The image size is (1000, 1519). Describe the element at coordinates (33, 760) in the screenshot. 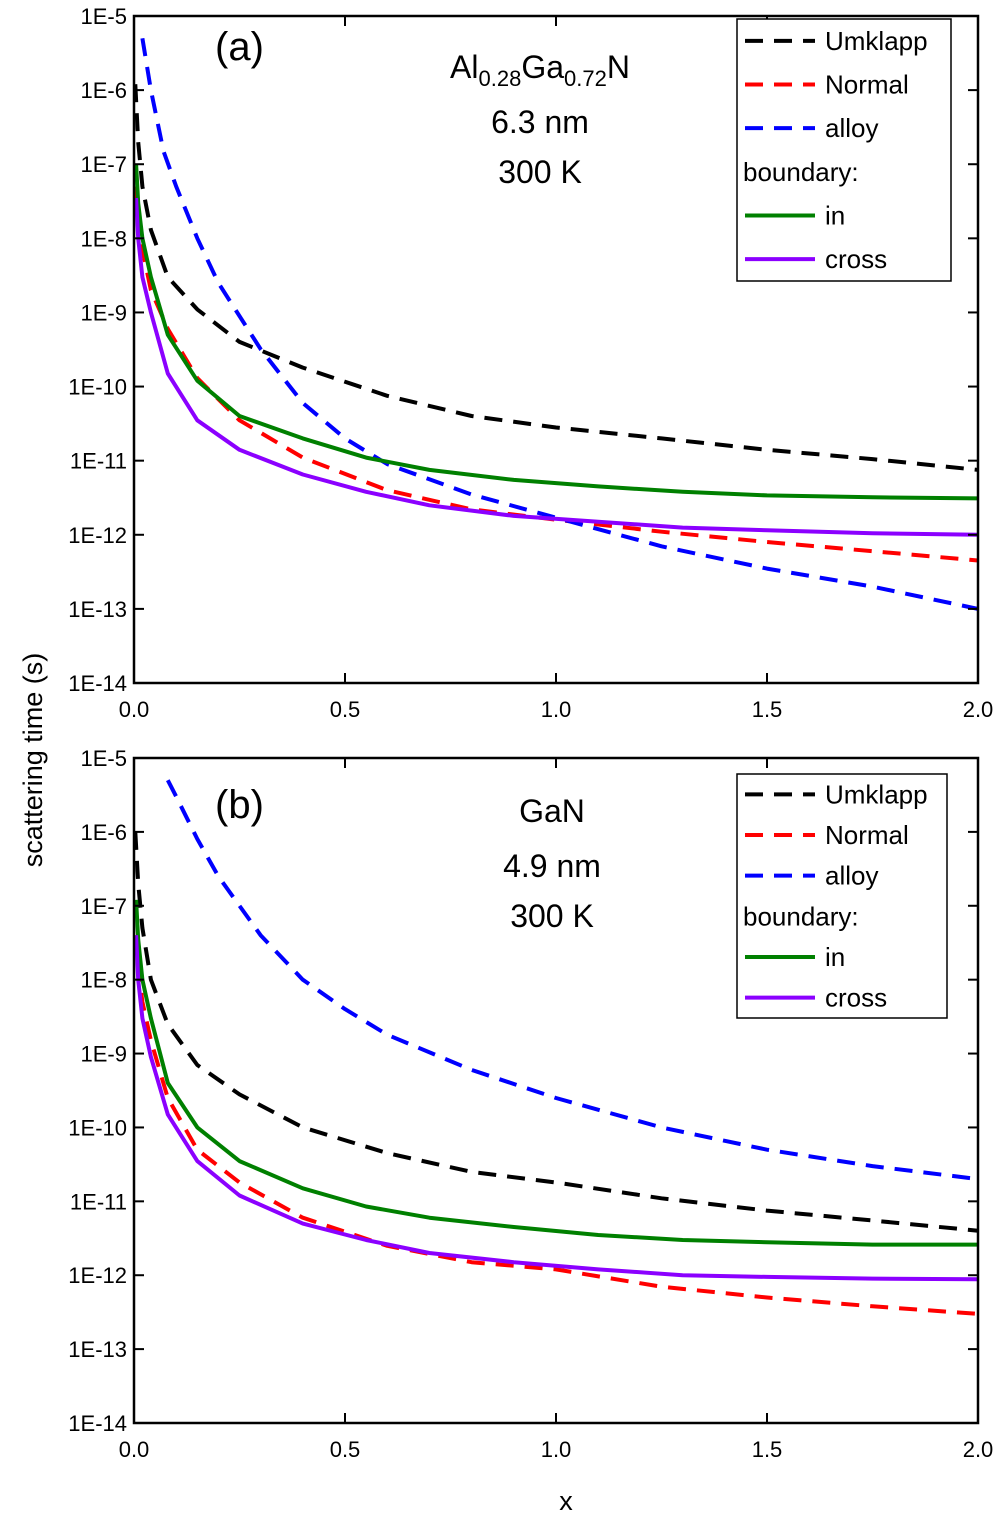

I see `y-axis-title: scattering time (s)` at that location.